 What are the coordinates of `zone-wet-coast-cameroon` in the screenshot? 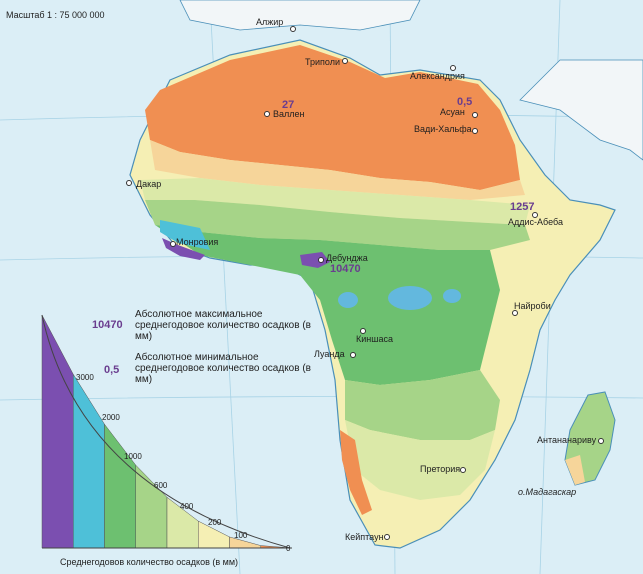 It's located at (315, 260).